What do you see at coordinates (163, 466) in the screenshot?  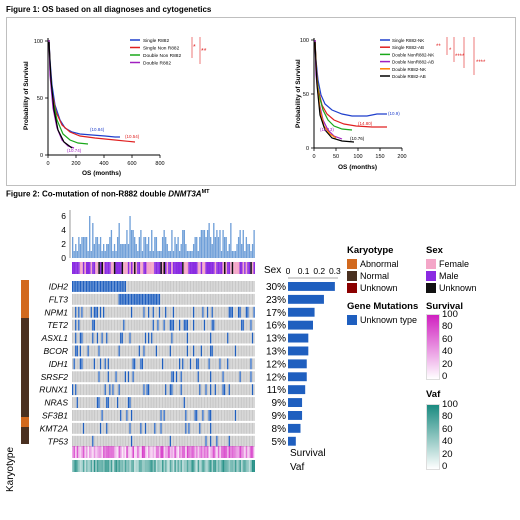 I see `vaf-track` at bounding box center [163, 466].